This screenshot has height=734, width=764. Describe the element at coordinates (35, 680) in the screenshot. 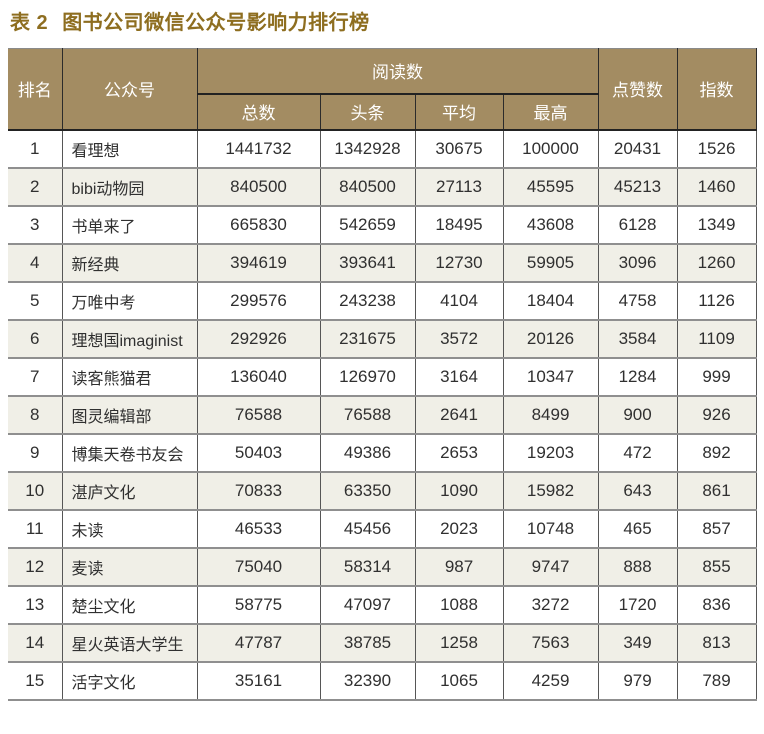

I see `cell-rank: 15` at that location.